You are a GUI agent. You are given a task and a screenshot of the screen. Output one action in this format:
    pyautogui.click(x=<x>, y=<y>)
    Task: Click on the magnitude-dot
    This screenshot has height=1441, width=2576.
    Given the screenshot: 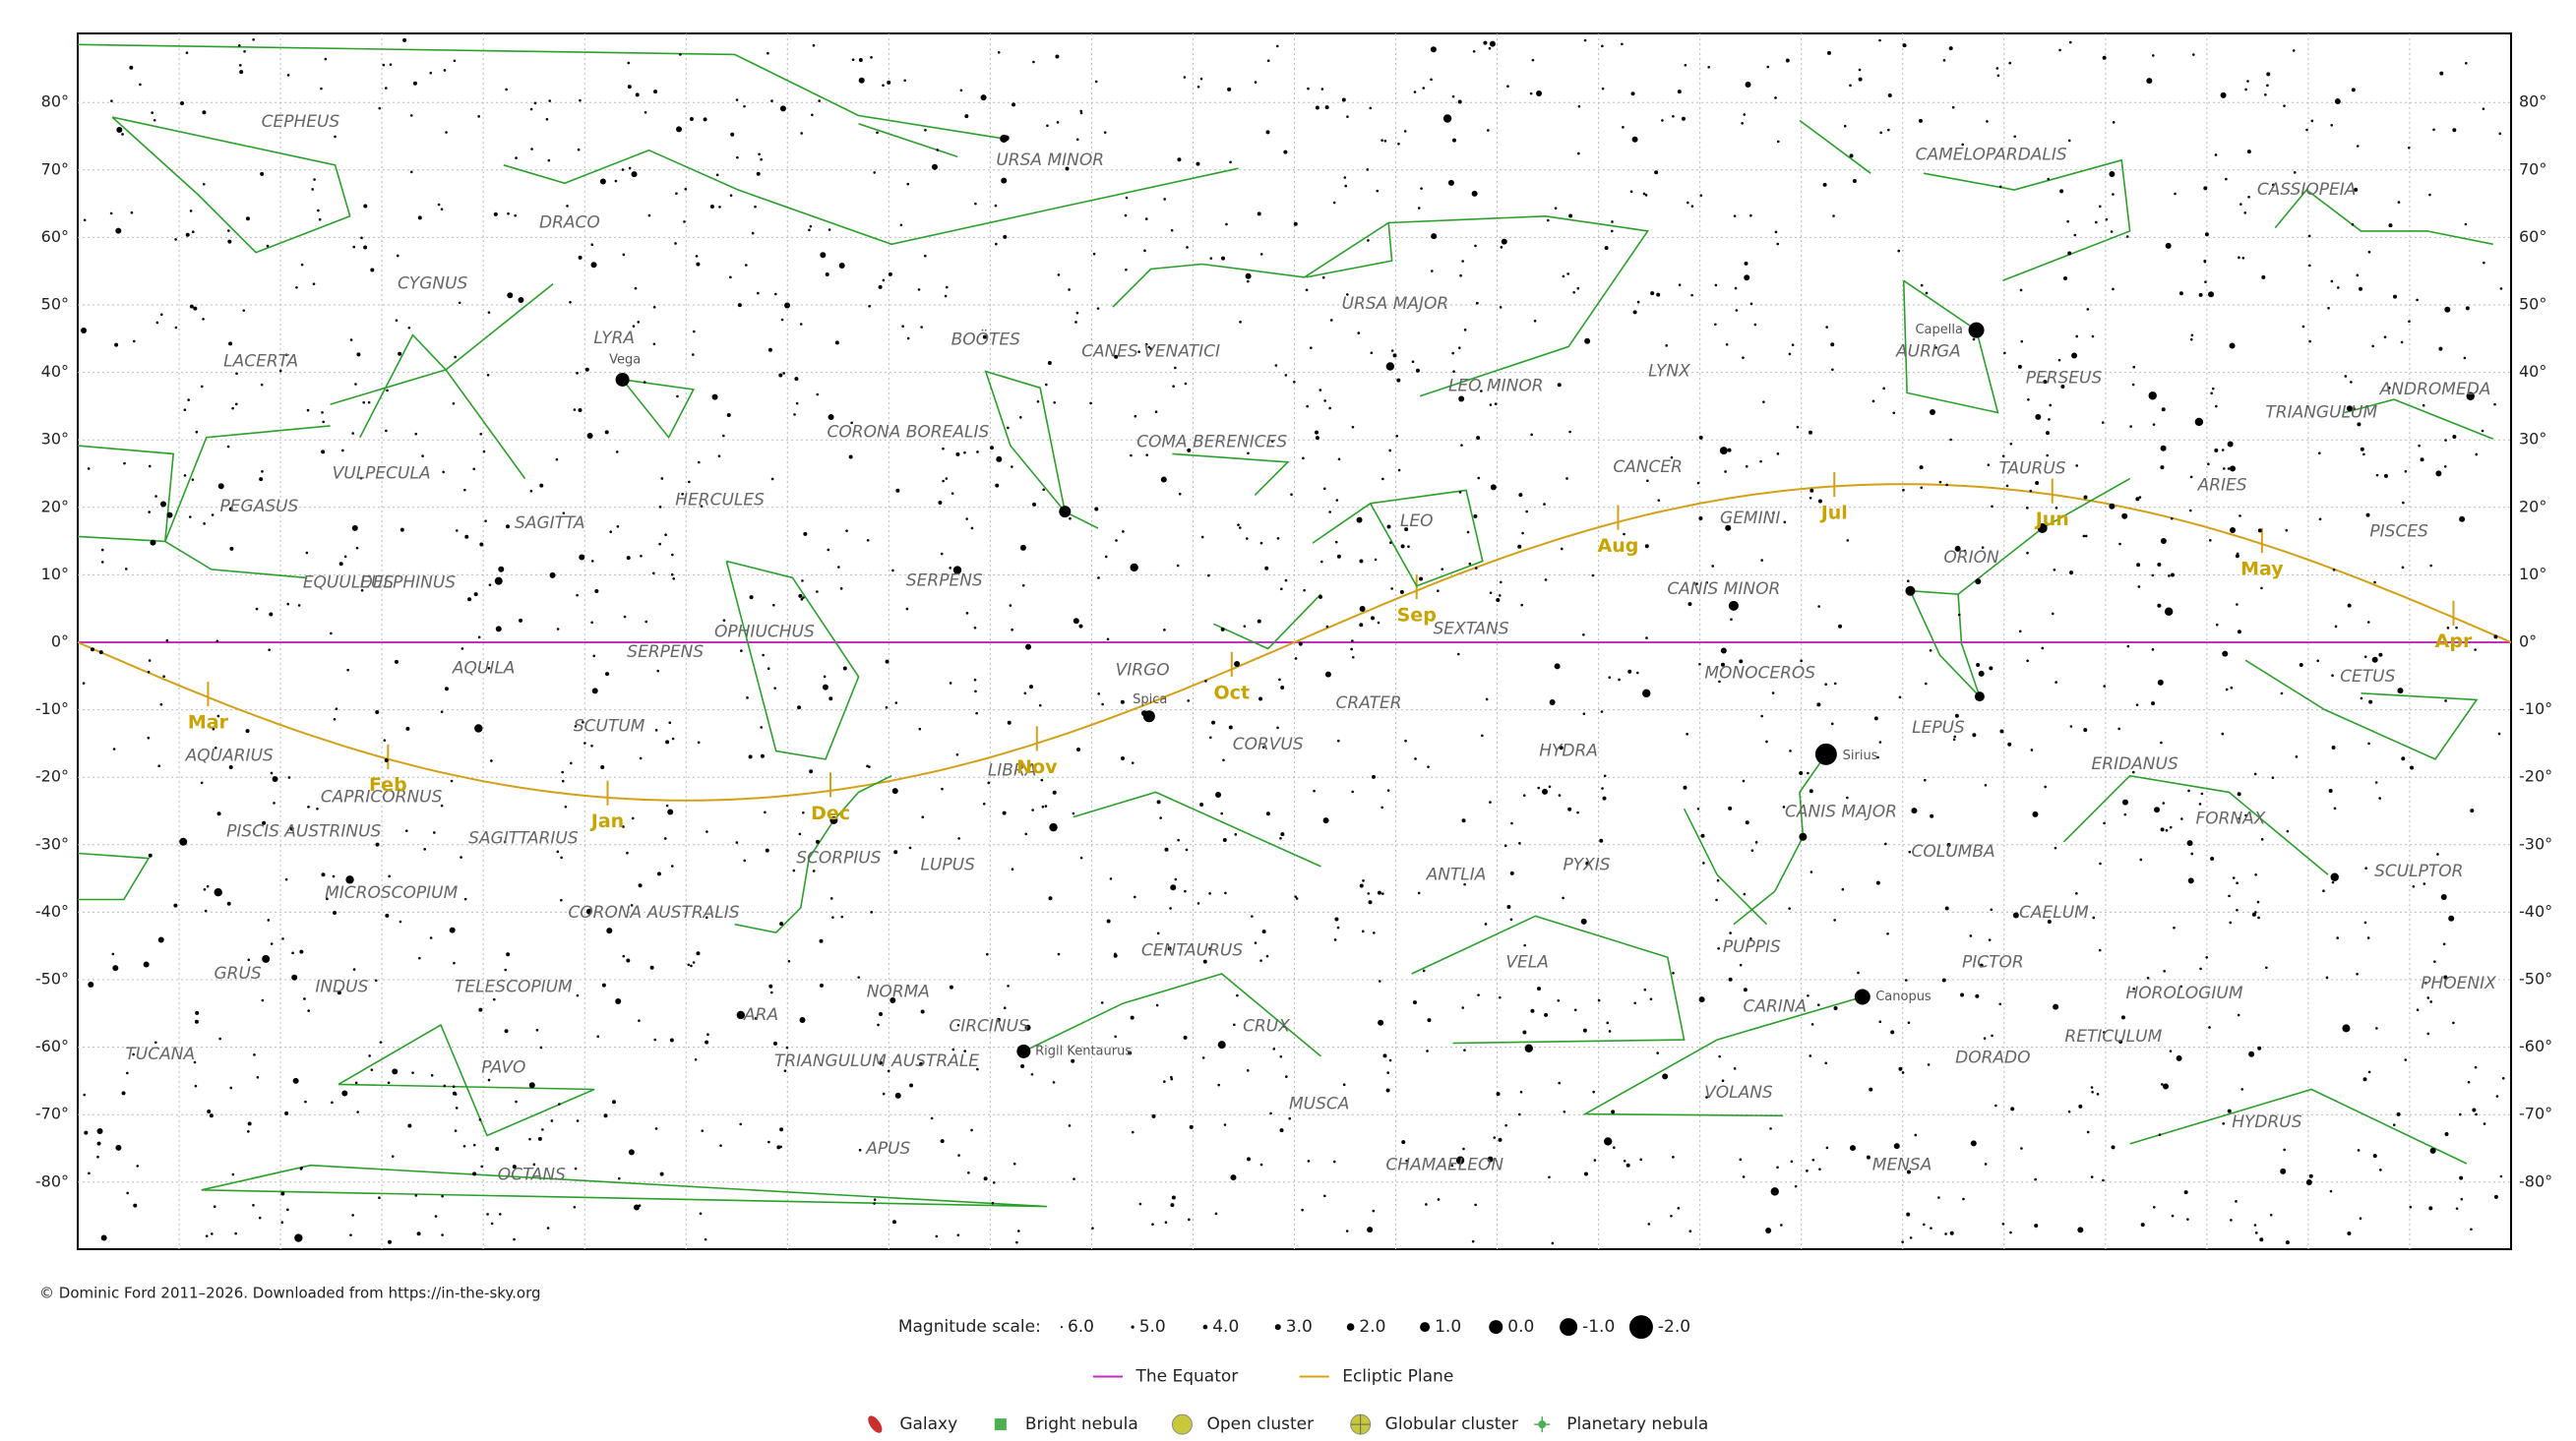 What is the action you would take?
    pyautogui.click(x=1205, y=1327)
    